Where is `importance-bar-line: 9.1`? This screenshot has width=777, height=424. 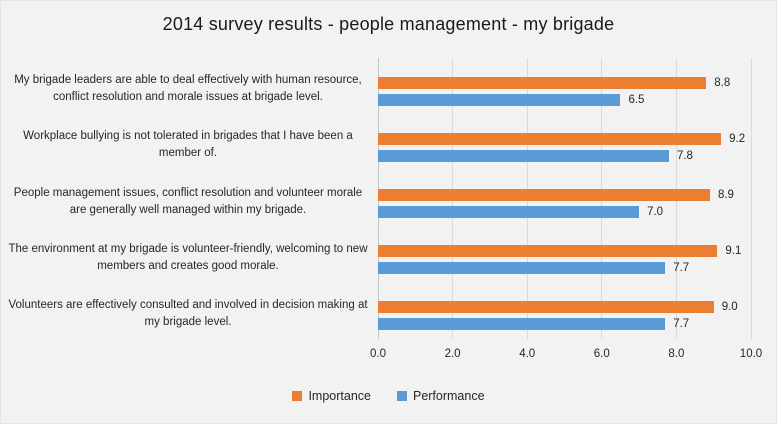
importance-bar-line: 9.1 is located at coordinates (564, 251).